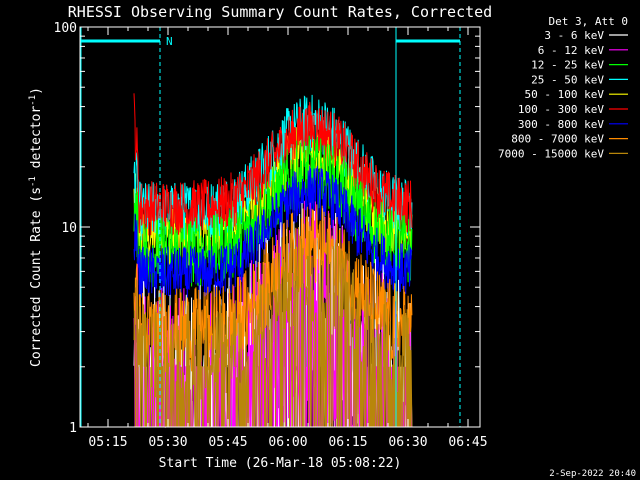 This screenshot has width=640, height=480. I want to click on x-tick-label-3: 06:00, so click(287, 442).